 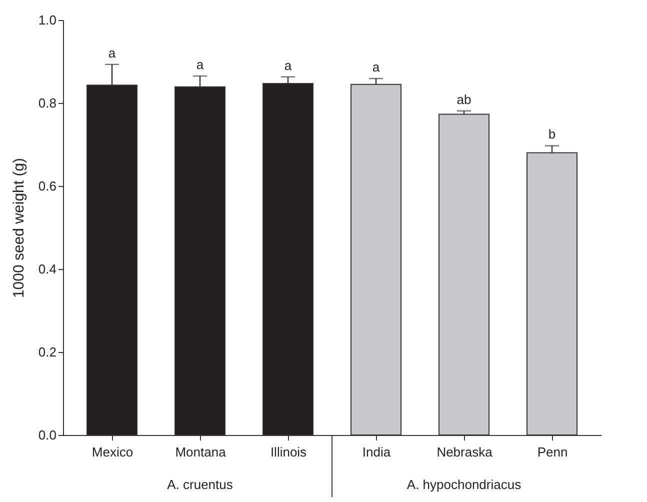 What do you see at coordinates (47, 186) in the screenshot?
I see `y-tick-label: 0.6` at bounding box center [47, 186].